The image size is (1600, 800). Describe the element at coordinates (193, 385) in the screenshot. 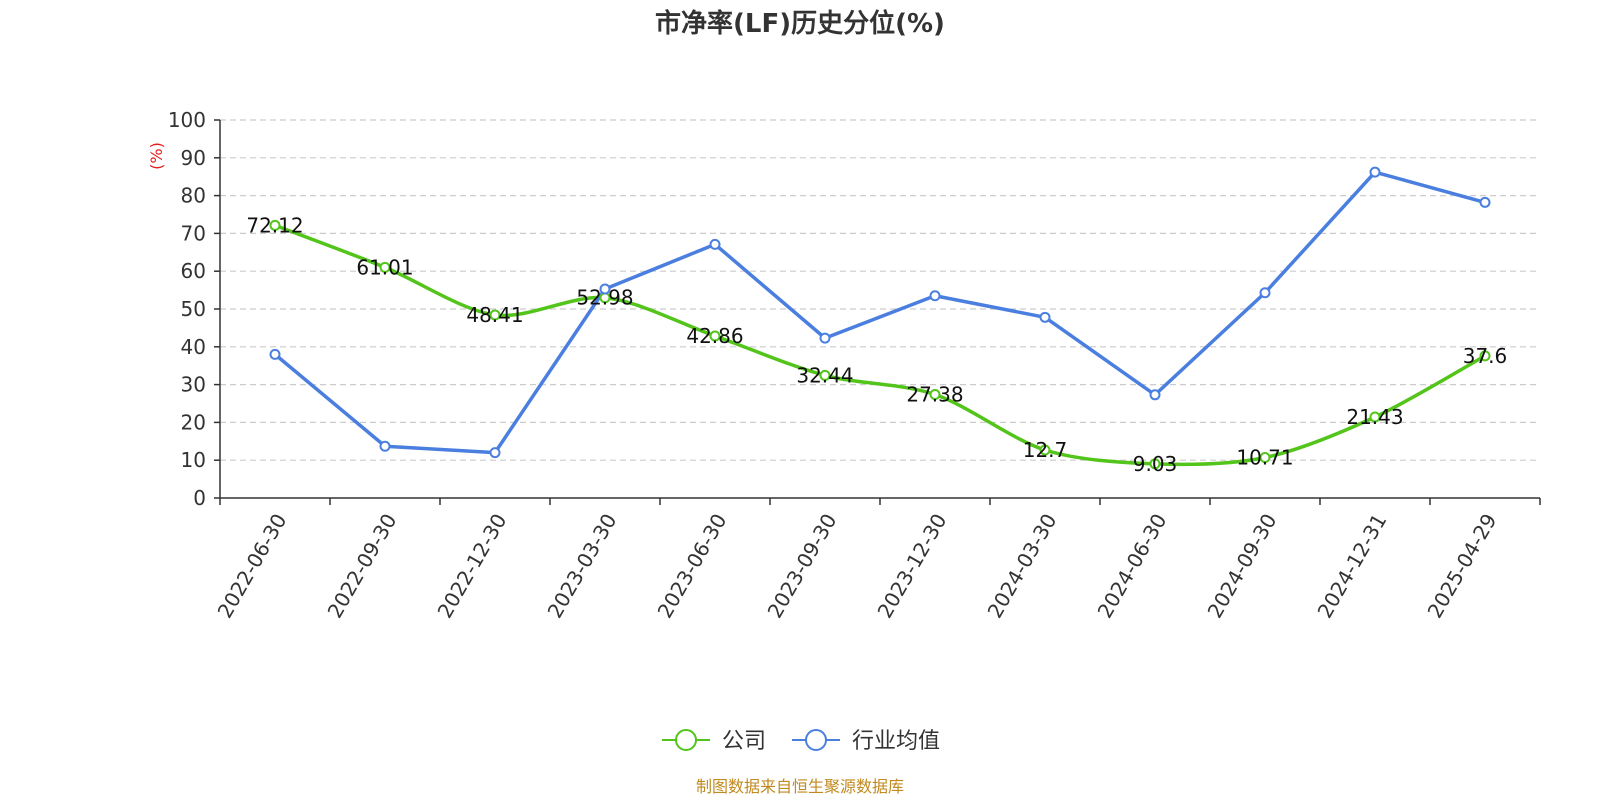

I see `y-tick-label: 30` at that location.